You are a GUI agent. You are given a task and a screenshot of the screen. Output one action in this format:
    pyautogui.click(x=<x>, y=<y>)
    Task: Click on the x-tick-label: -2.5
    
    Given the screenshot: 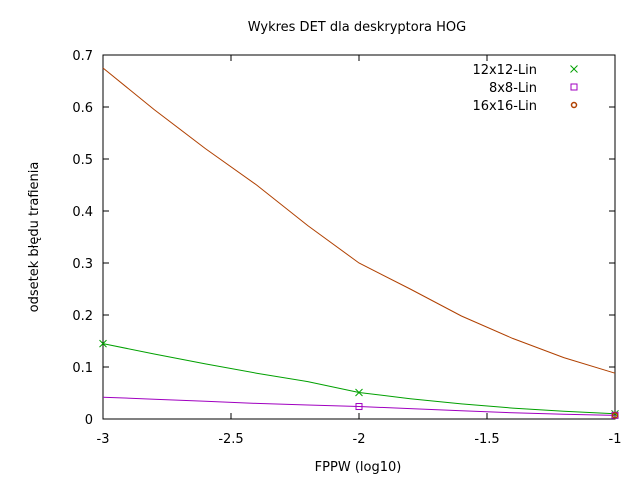 What is the action you would take?
    pyautogui.click(x=230, y=439)
    